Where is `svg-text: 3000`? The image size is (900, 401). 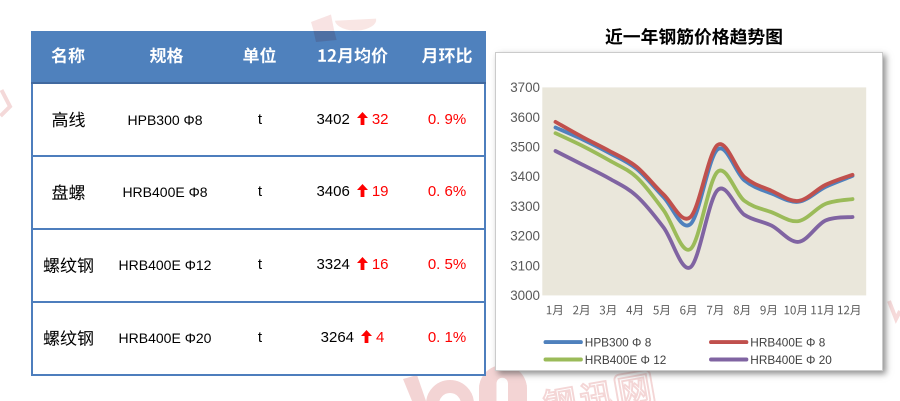 svg-text: 3000 is located at coordinates (525, 295).